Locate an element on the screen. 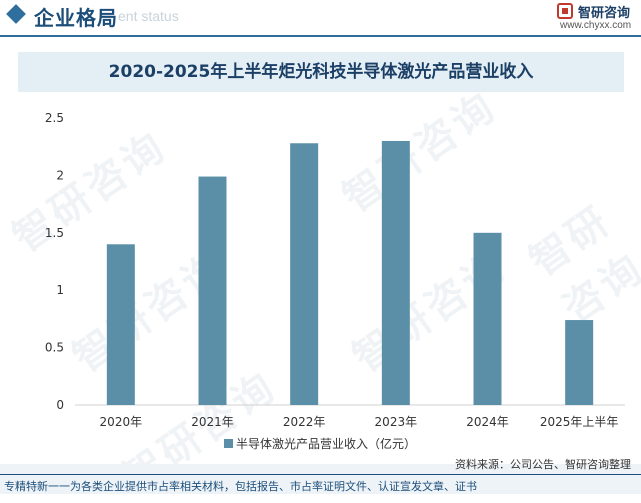 The image size is (641, 503). section-title: 企业格局 is located at coordinates (76, 18).